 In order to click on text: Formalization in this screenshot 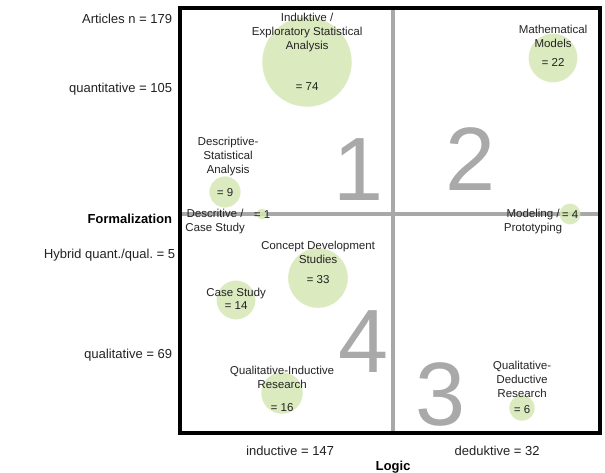, I will do `click(129, 218)`.